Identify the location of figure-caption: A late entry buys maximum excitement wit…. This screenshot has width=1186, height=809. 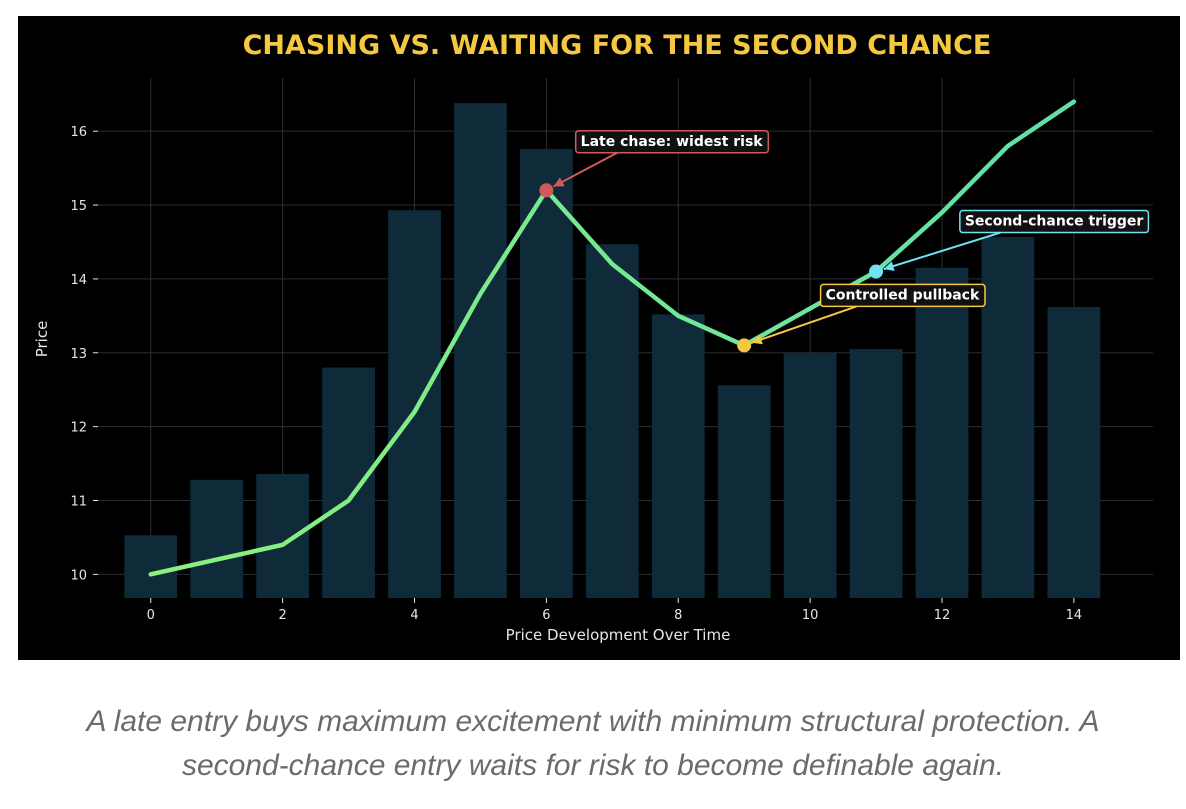
(593, 744).